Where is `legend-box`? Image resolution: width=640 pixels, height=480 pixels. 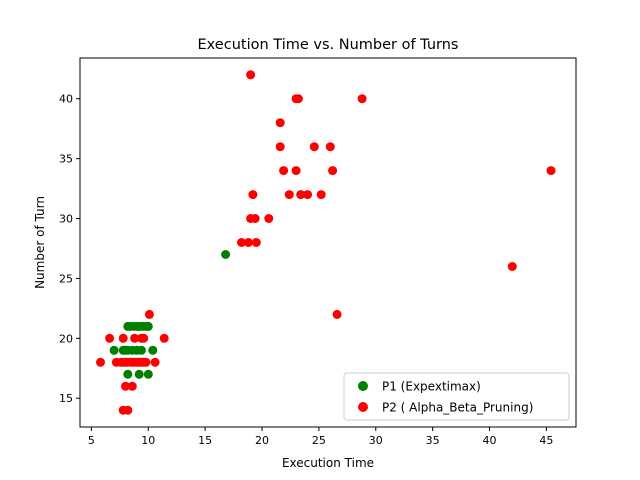
legend-box is located at coordinates (456, 396).